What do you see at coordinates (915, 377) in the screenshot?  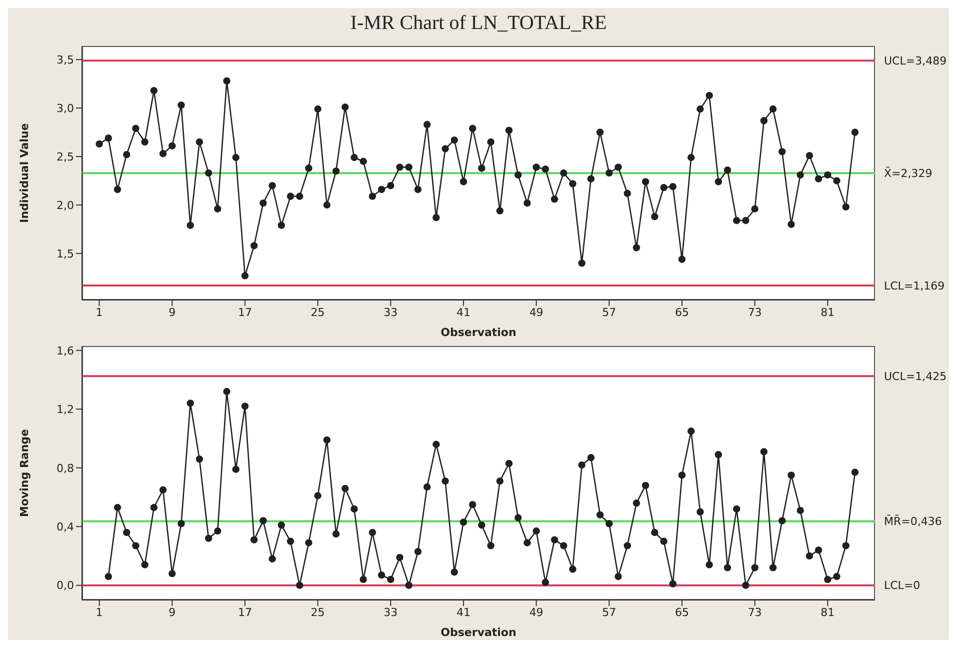 I see `ref-line-label: UCL=1,425` at bounding box center [915, 377].